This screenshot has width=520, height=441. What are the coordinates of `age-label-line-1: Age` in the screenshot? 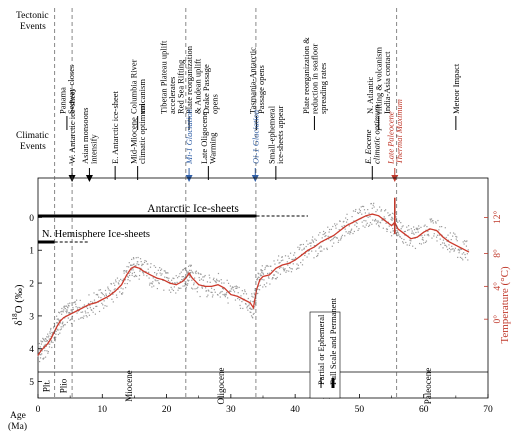 It's located at (18, 416).